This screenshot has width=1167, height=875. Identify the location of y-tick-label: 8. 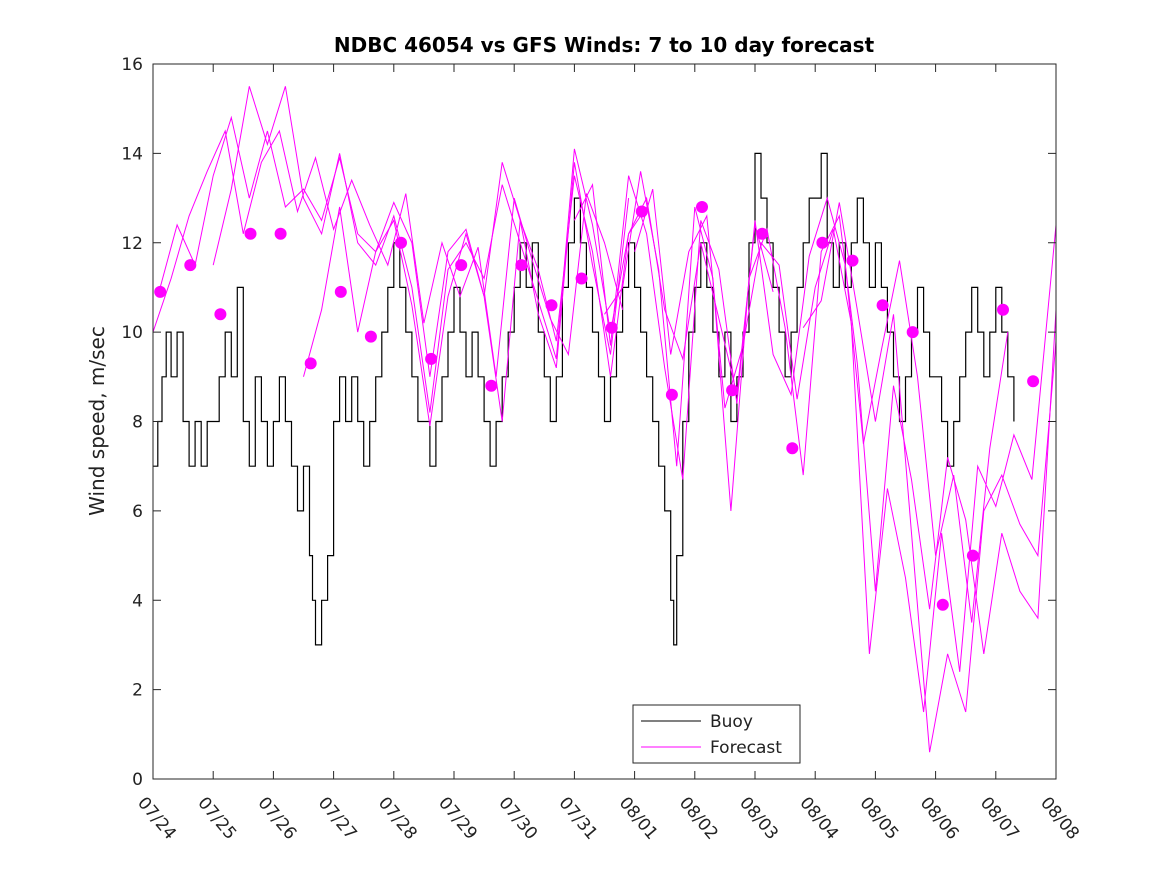
(137, 423).